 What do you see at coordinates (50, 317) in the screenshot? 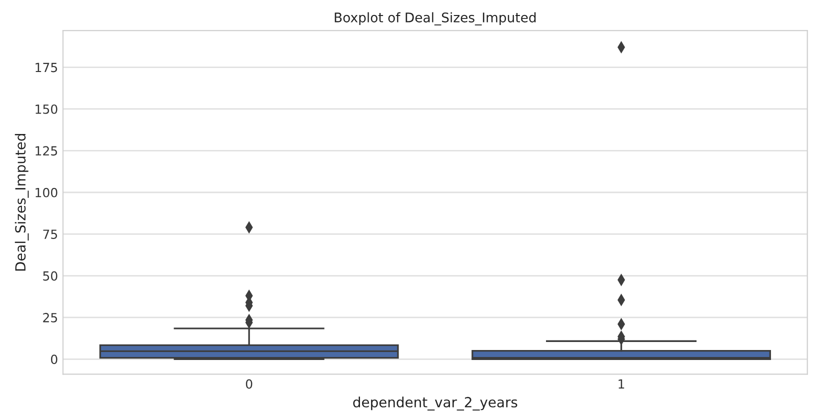
I see `y-tick-label: 25` at bounding box center [50, 317].